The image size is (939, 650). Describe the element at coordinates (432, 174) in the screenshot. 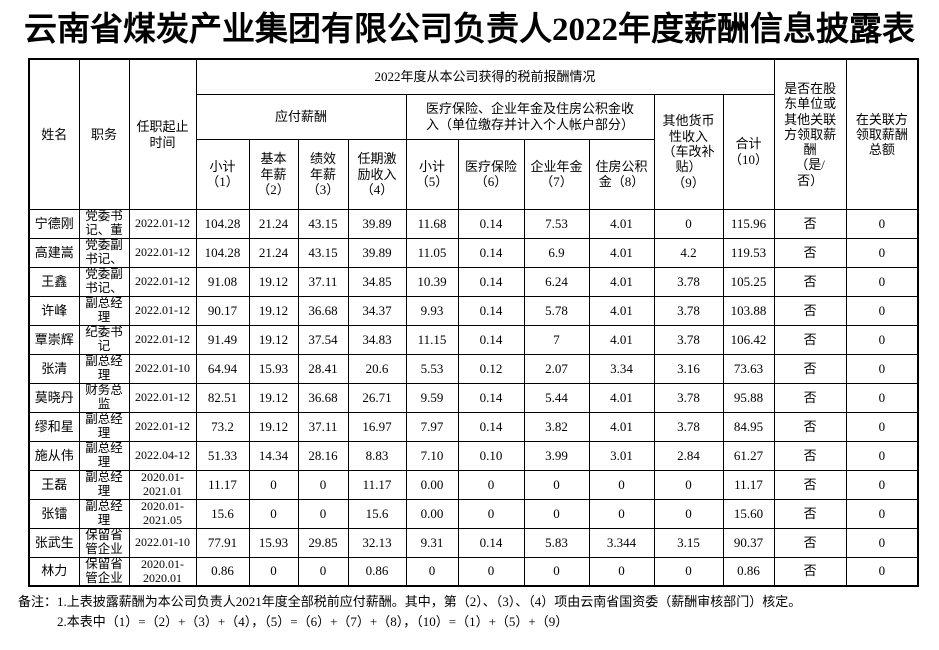

I see `header-subtotal5: 小计 （5）` at that location.